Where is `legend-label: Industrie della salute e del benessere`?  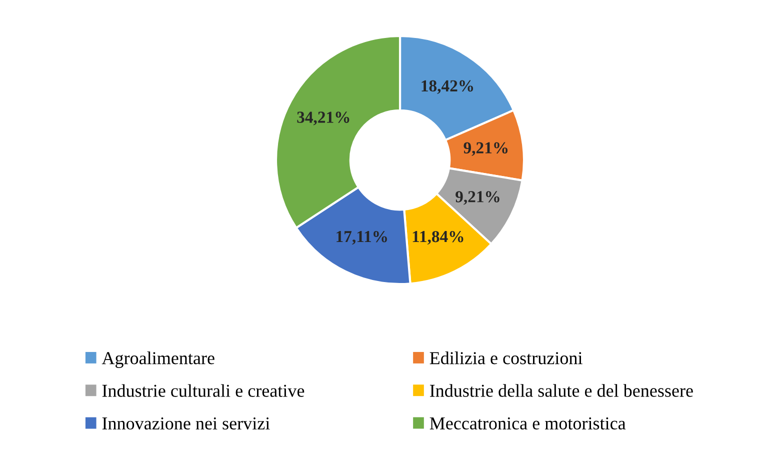 legend-label: Industrie della salute e del benessere is located at coordinates (561, 390).